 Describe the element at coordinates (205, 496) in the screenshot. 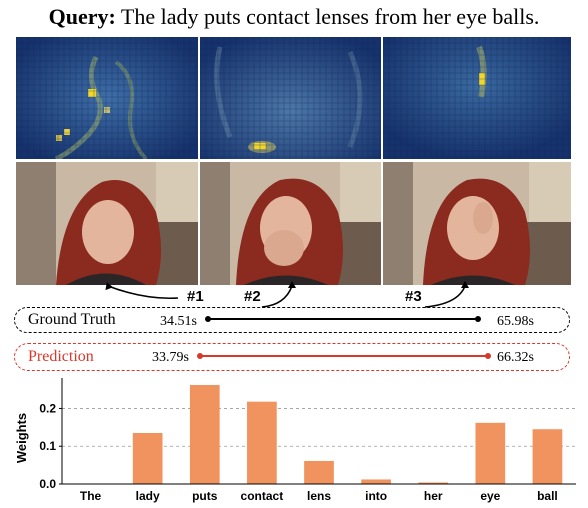

I see `x-tick-label: puts` at that location.